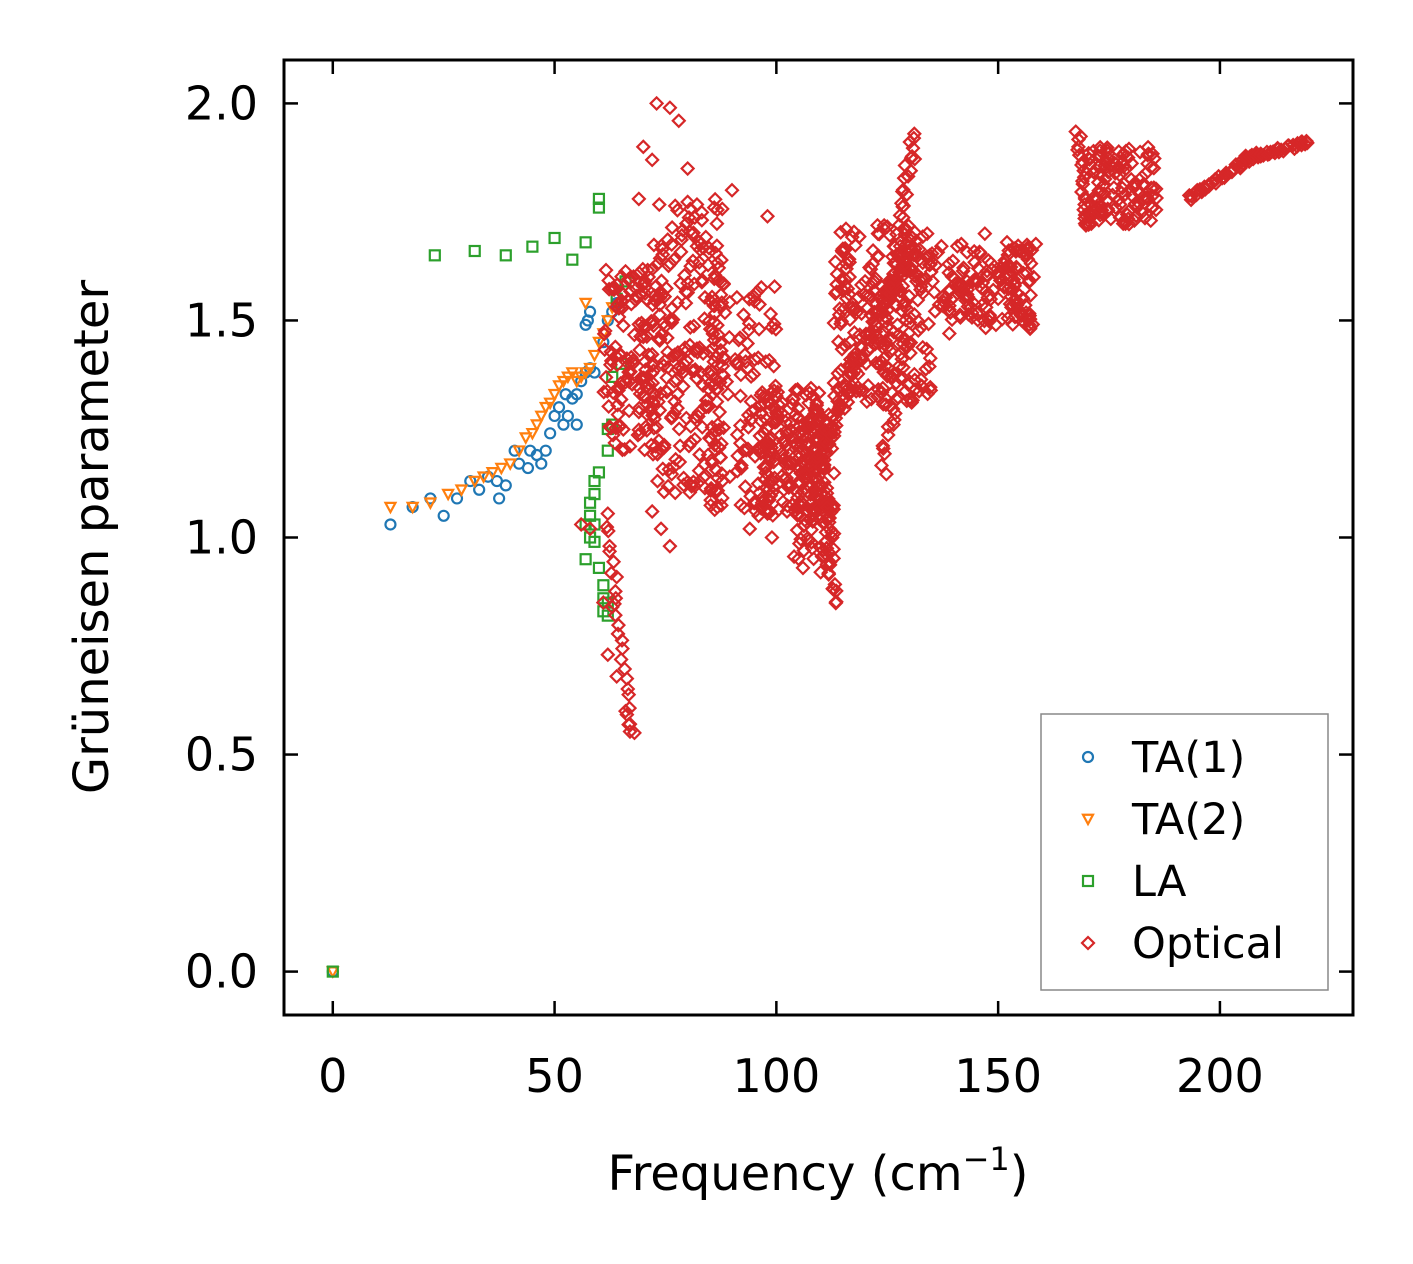 The height and width of the screenshot is (1264, 1413). What do you see at coordinates (1088, 757) in the screenshot?
I see `legend-marker-ta-1-` at bounding box center [1088, 757].